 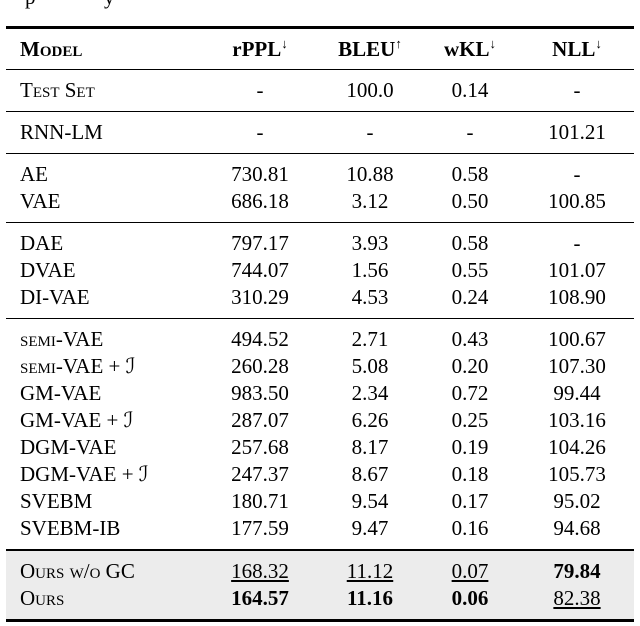 What do you see at coordinates (260, 447) in the screenshot?
I see `metric-value-cell: 257.68` at bounding box center [260, 447].